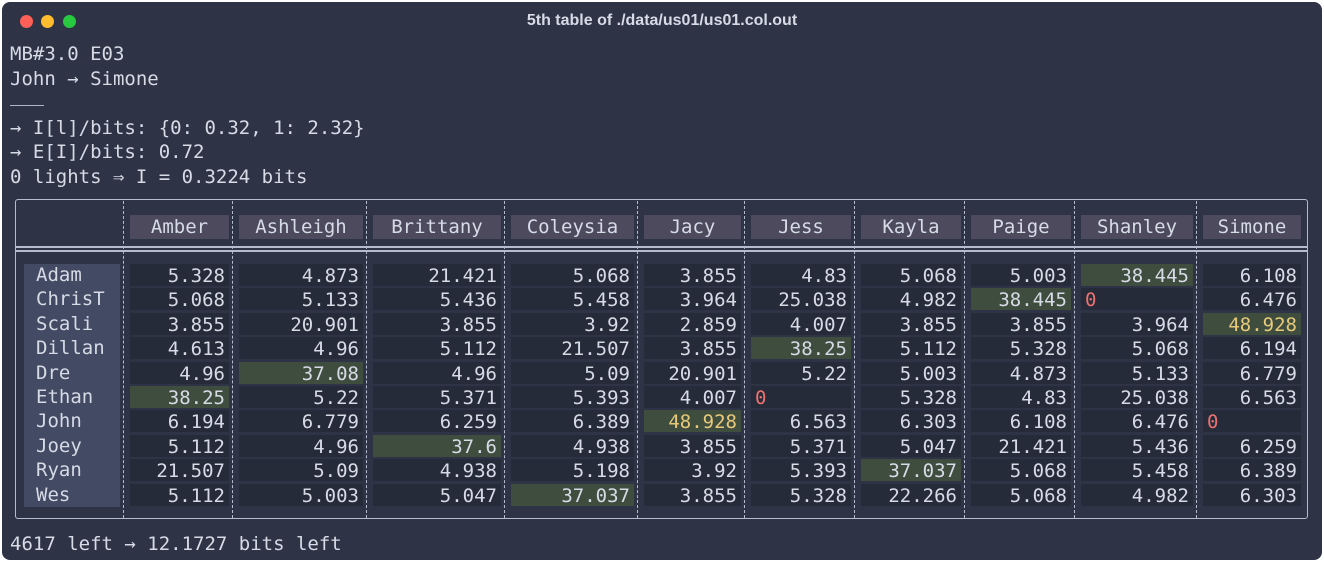 This screenshot has width=1324, height=562. I want to click on table-cell: 6.259, so click(1252, 446).